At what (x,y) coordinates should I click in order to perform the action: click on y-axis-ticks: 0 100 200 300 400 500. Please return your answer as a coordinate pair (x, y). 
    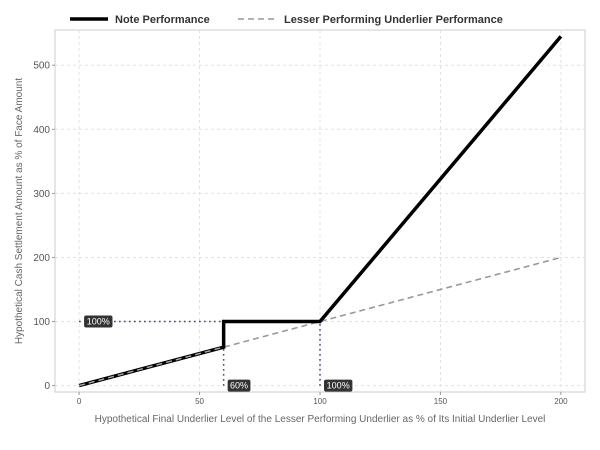
    Looking at the image, I should click on (44, 226).